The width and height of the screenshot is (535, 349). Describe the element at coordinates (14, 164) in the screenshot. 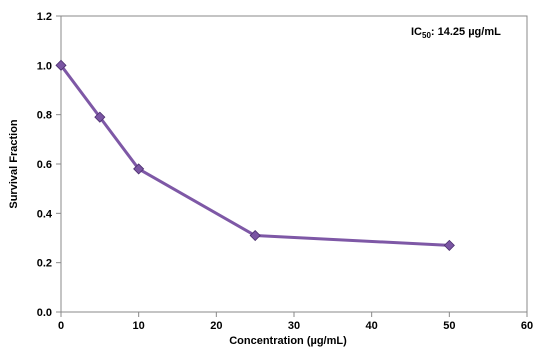

I see `y-axis-title: Survival Fraction` at that location.